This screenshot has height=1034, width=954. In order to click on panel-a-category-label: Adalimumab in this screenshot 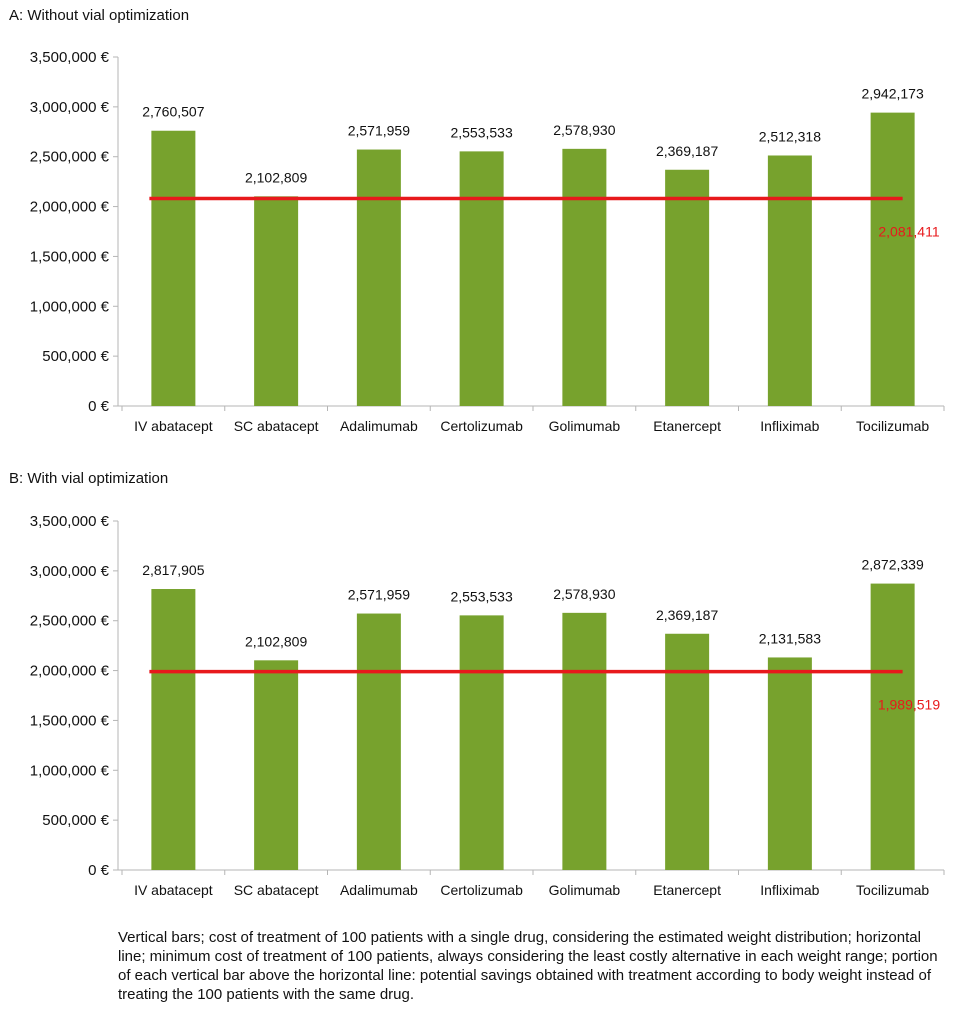, I will do `click(379, 426)`.